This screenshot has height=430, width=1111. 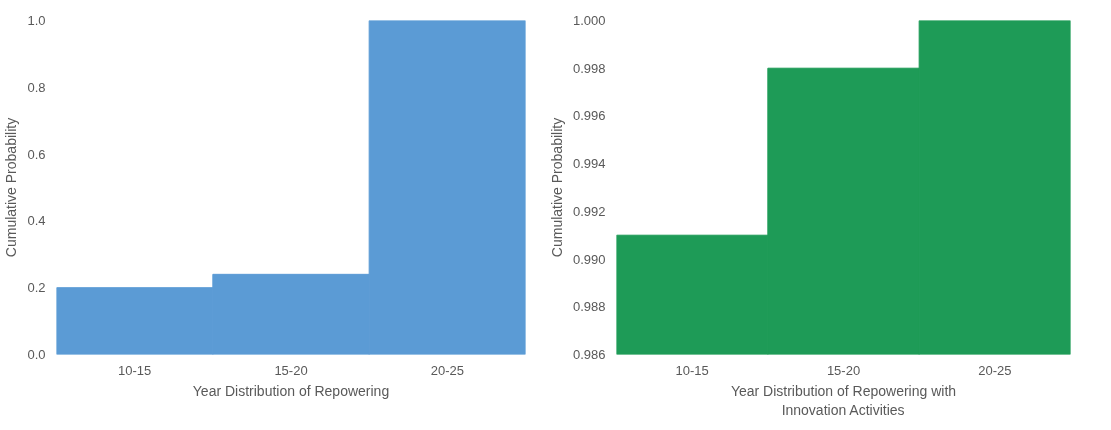 What do you see at coordinates (589, 354) in the screenshot?
I see `y-tick-label: 0.986` at bounding box center [589, 354].